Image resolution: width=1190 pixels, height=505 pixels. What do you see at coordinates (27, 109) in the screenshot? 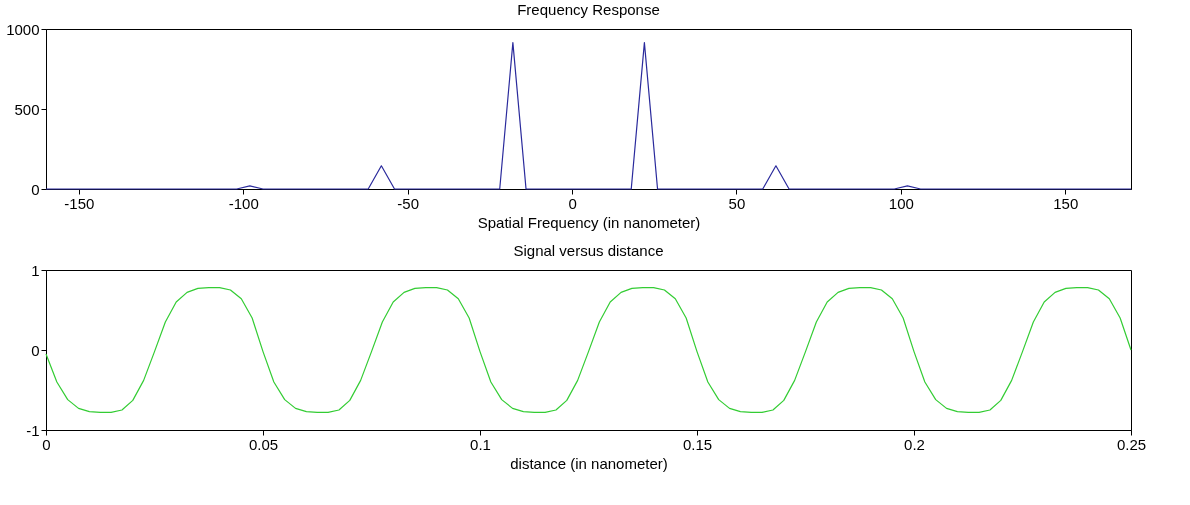
I see `y-tick-label: 500` at bounding box center [27, 109].